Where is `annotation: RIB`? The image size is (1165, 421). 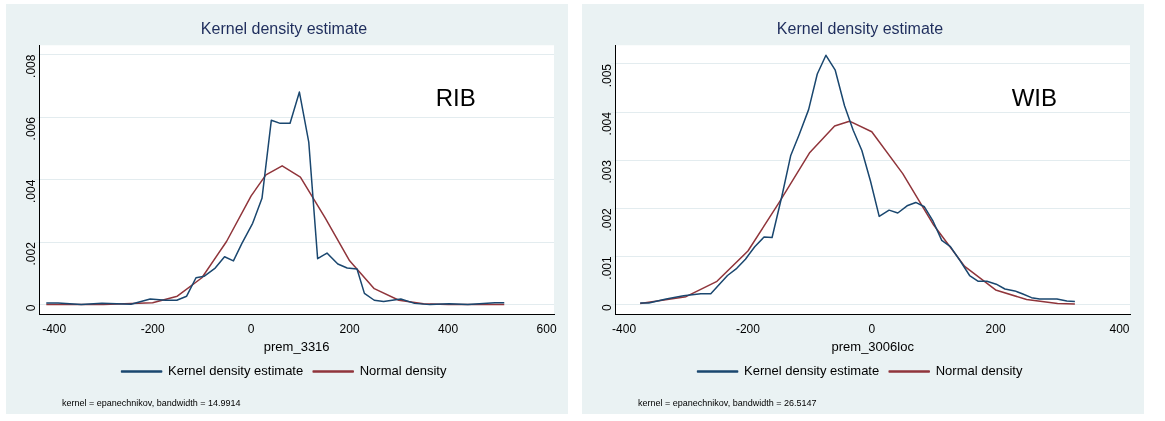 annotation: RIB is located at coordinates (455, 97).